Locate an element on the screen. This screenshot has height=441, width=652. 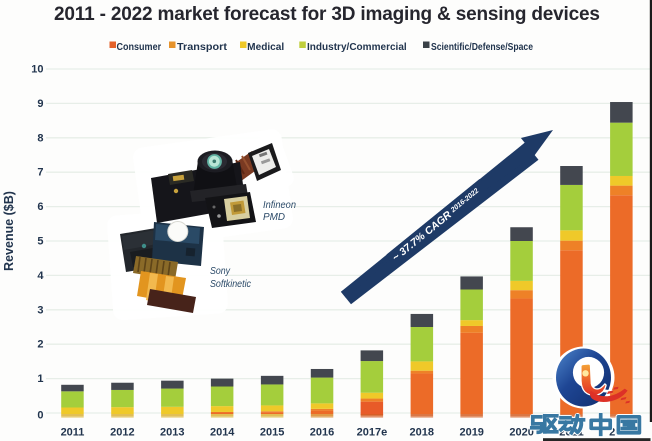
svg-text: 10 is located at coordinates (37, 70).